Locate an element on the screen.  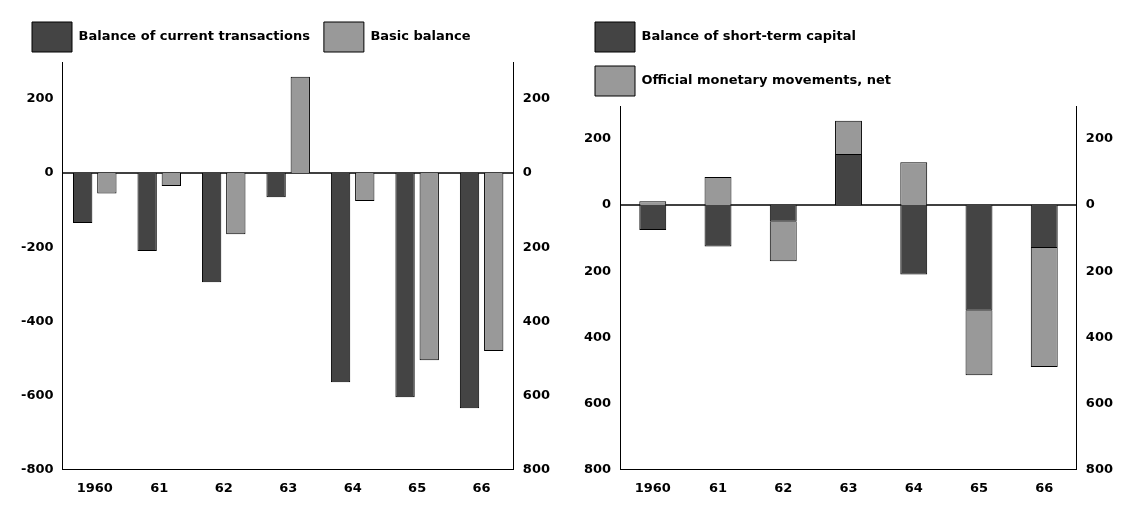
legend-label: Balance of short-term capital is located at coordinates (748, 36).